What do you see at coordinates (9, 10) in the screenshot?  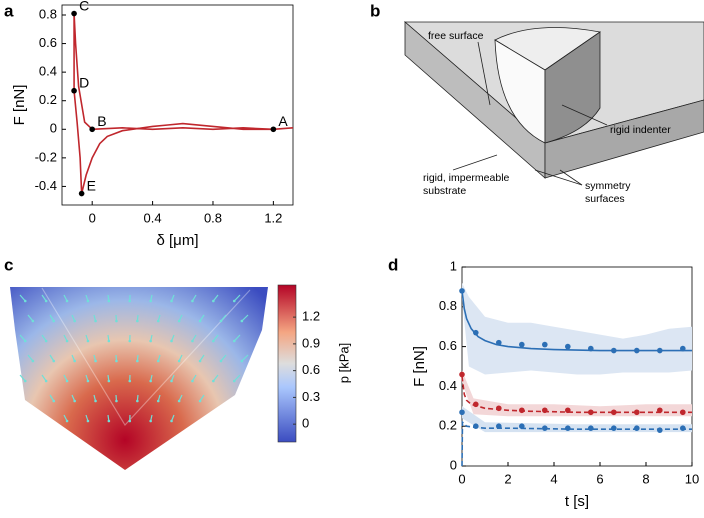 I see `panel-label: a` at bounding box center [9, 10].